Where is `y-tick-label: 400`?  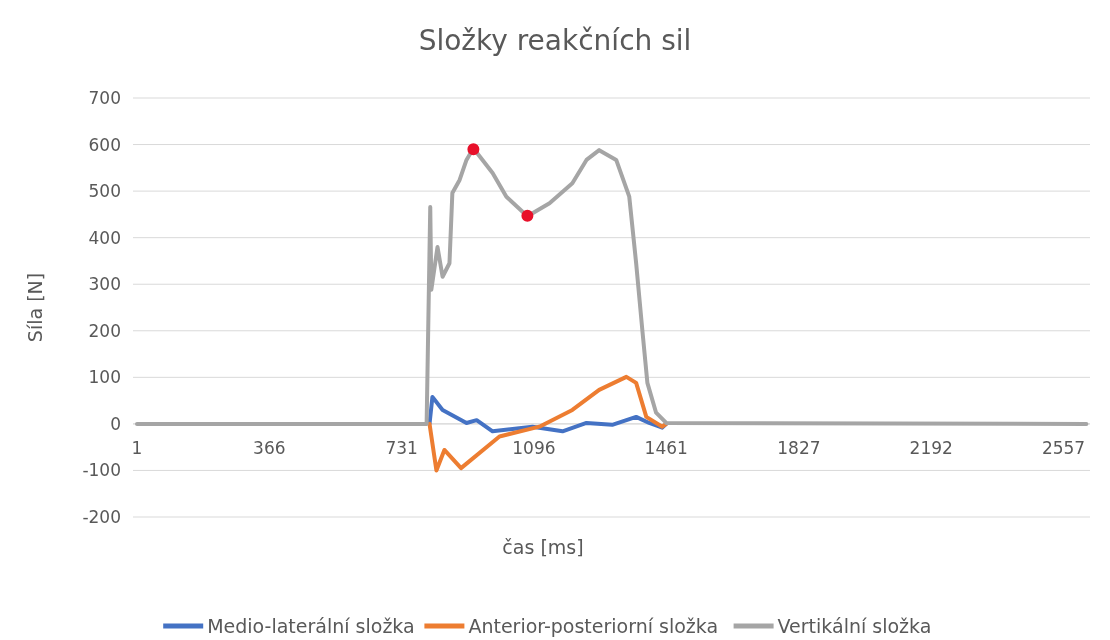
y-tick-label: 400 is located at coordinates (104, 237).